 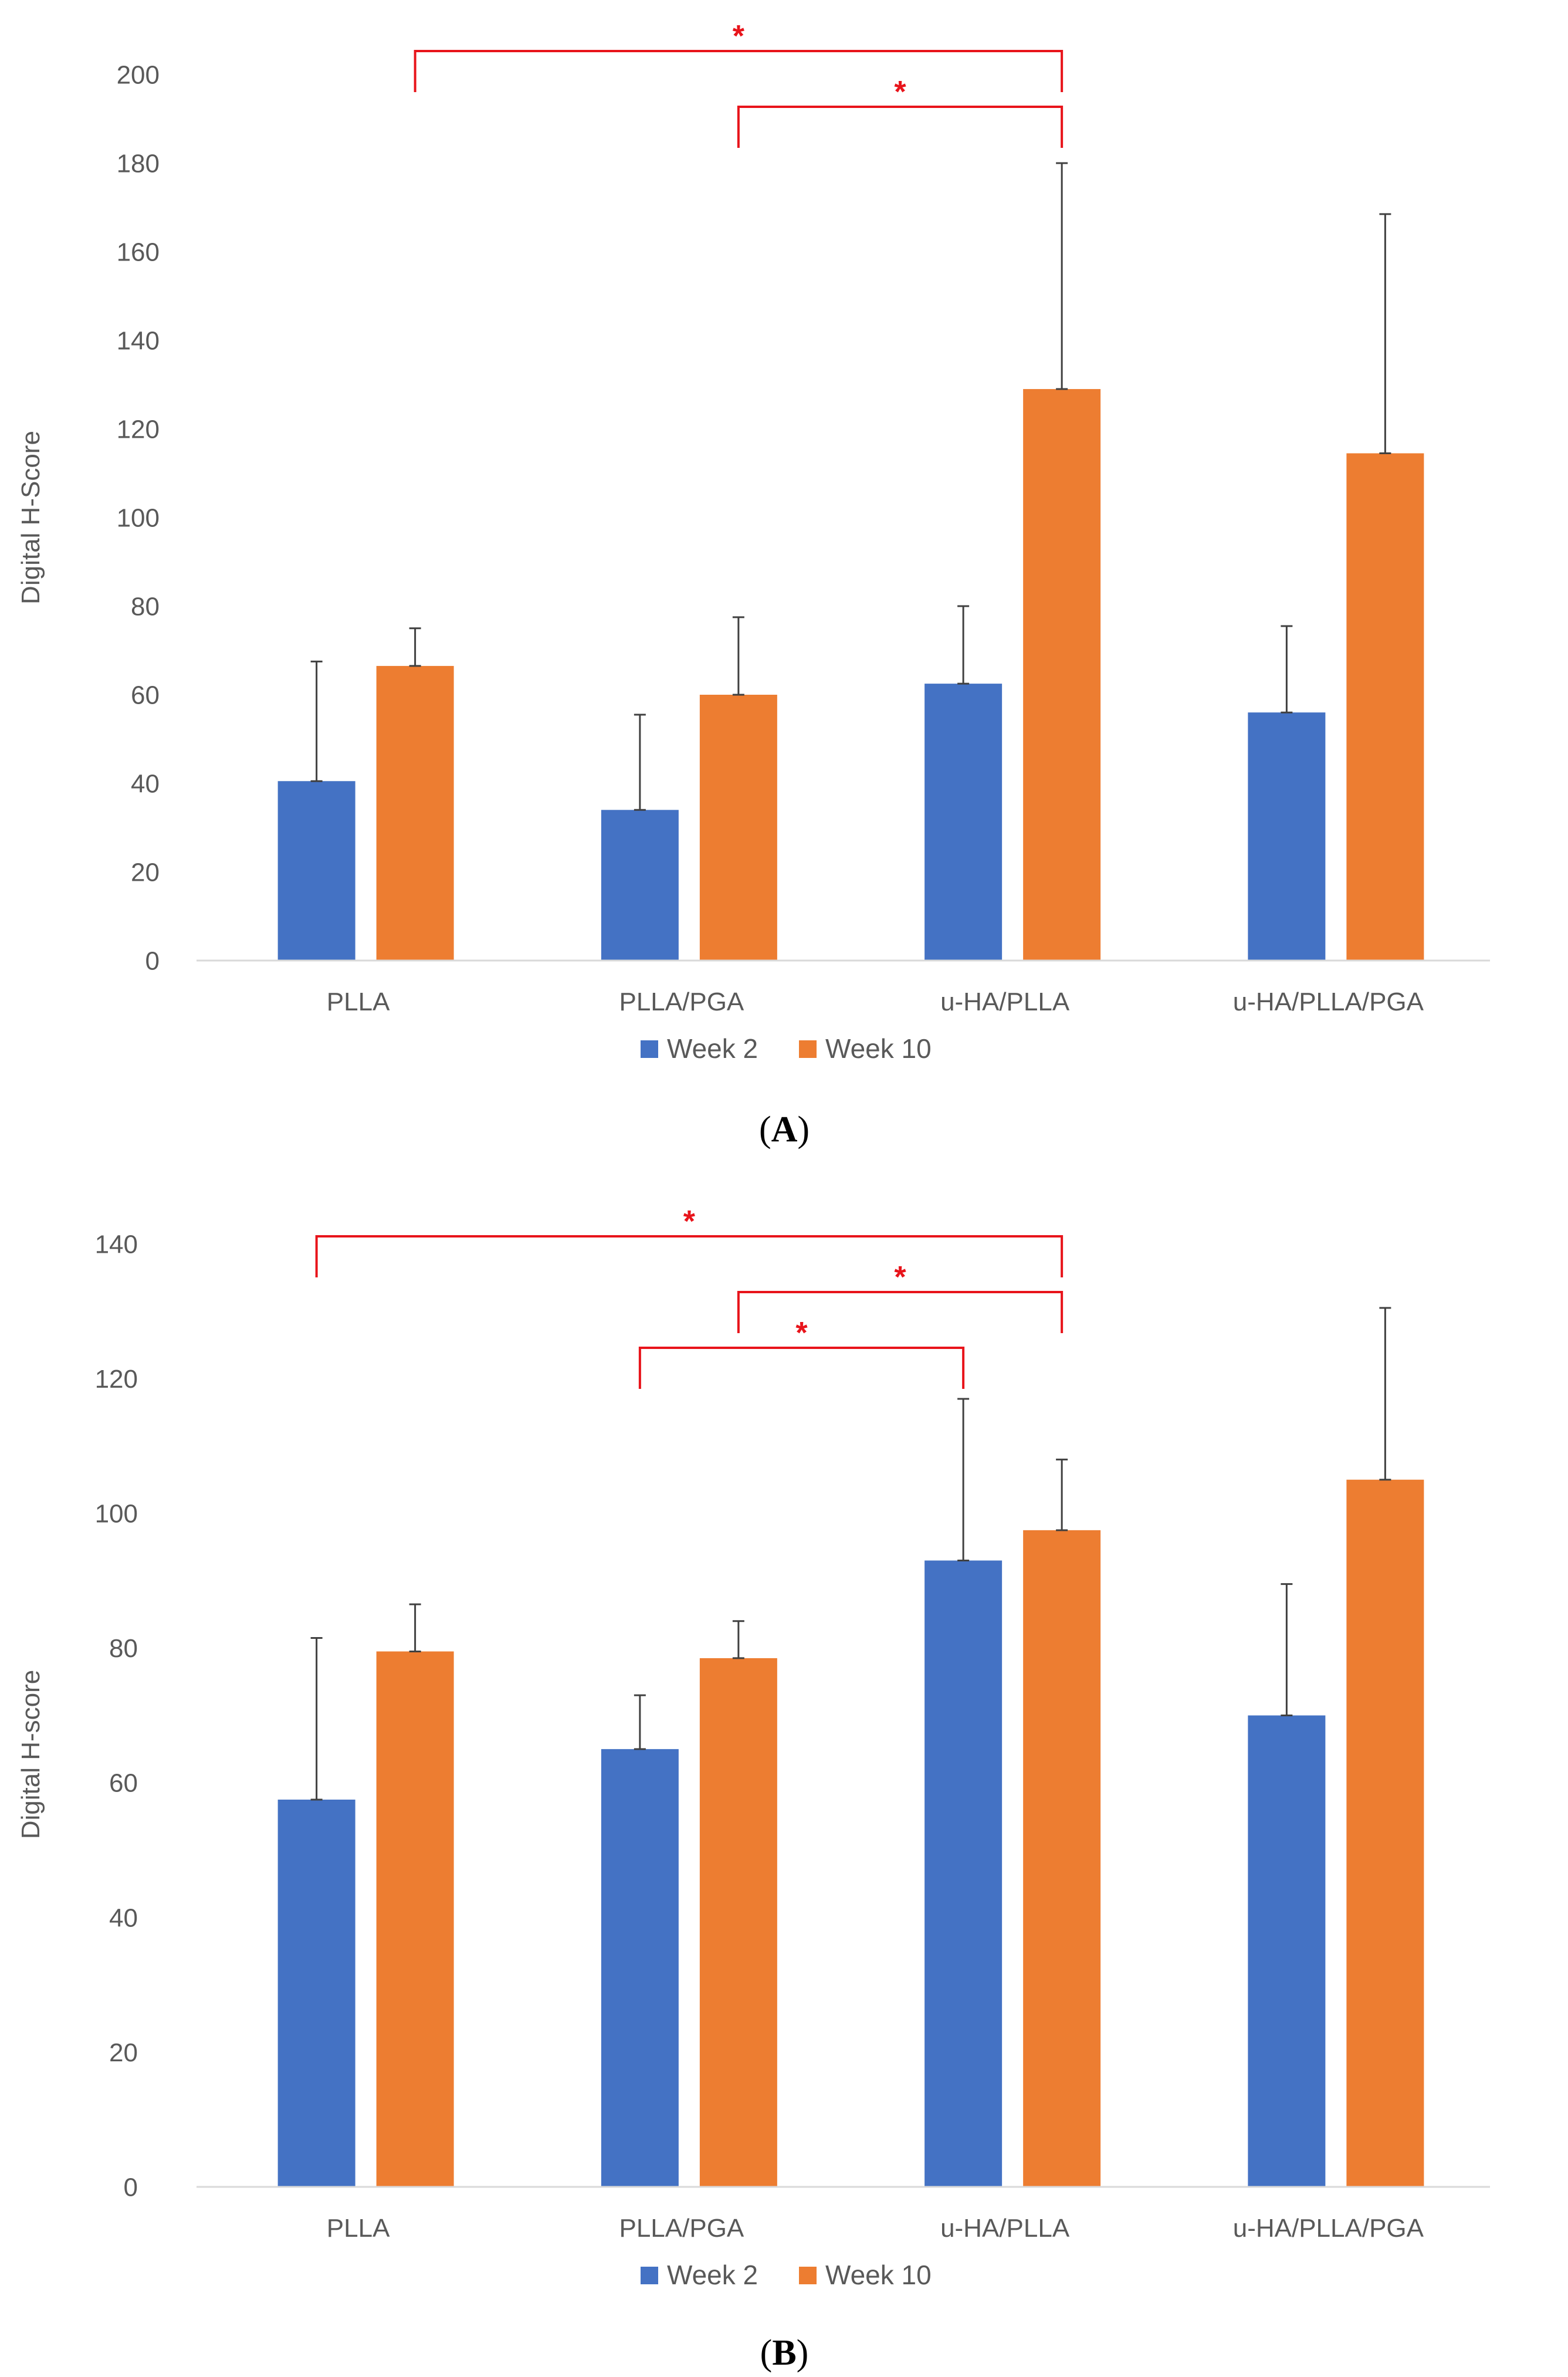 What do you see at coordinates (31, 1755) in the screenshot?
I see `y-axis-label: Digital H-score` at bounding box center [31, 1755].